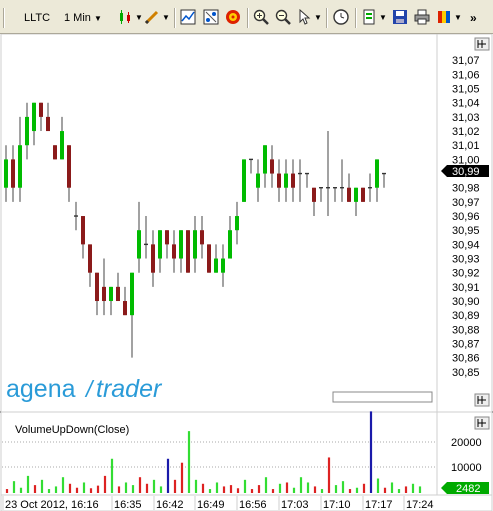 The height and width of the screenshot is (511, 493). What do you see at coordinates (466, 288) in the screenshot?
I see `price-axis-label: 30,91` at bounding box center [466, 288].